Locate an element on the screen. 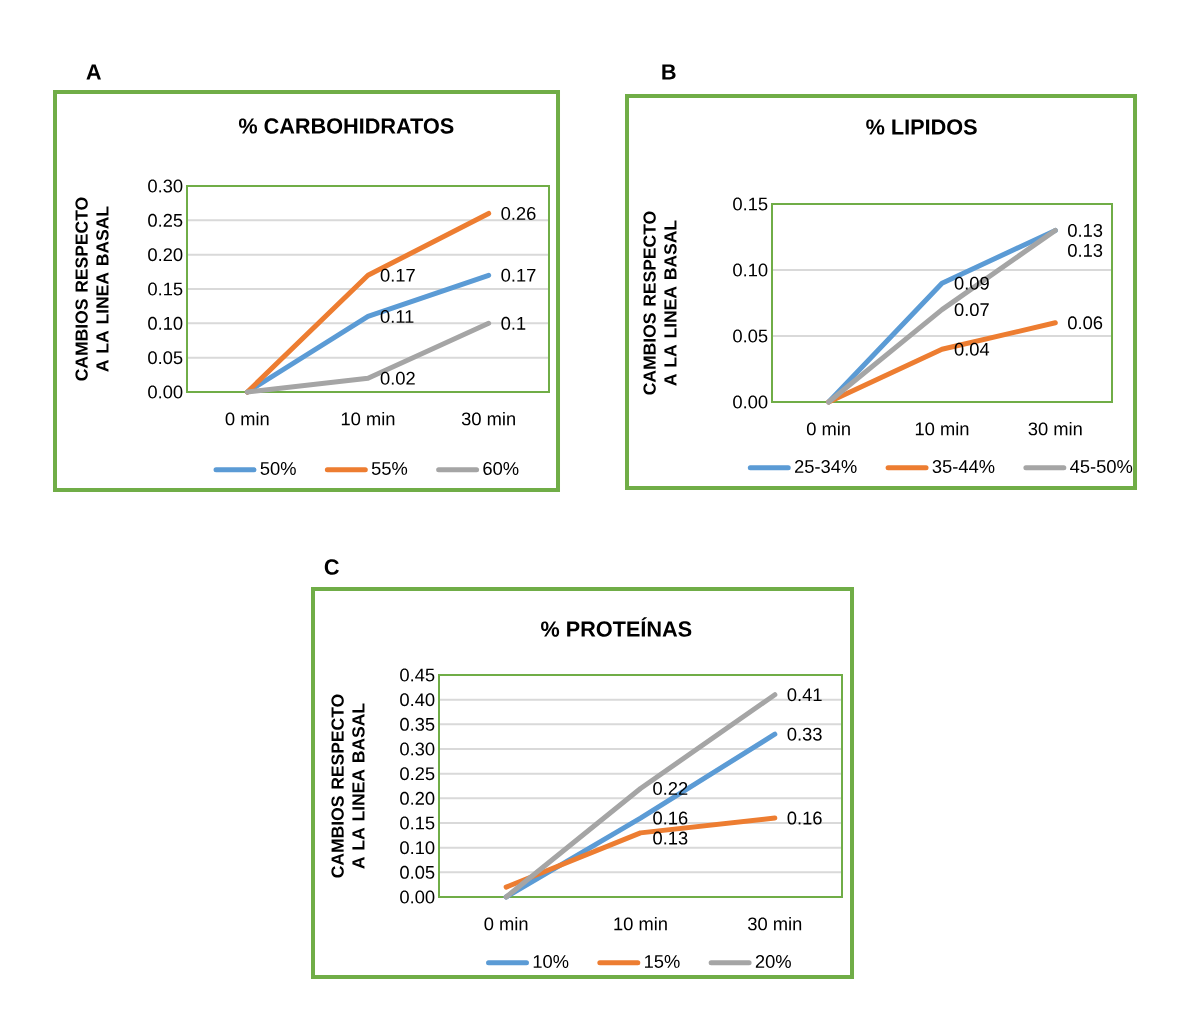  chart-title: % CARBOHIDRATOS is located at coordinates (346, 126).